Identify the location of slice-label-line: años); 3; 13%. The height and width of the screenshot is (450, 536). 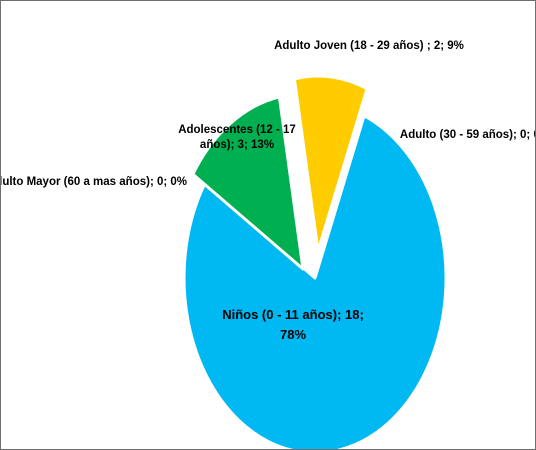
(237, 145).